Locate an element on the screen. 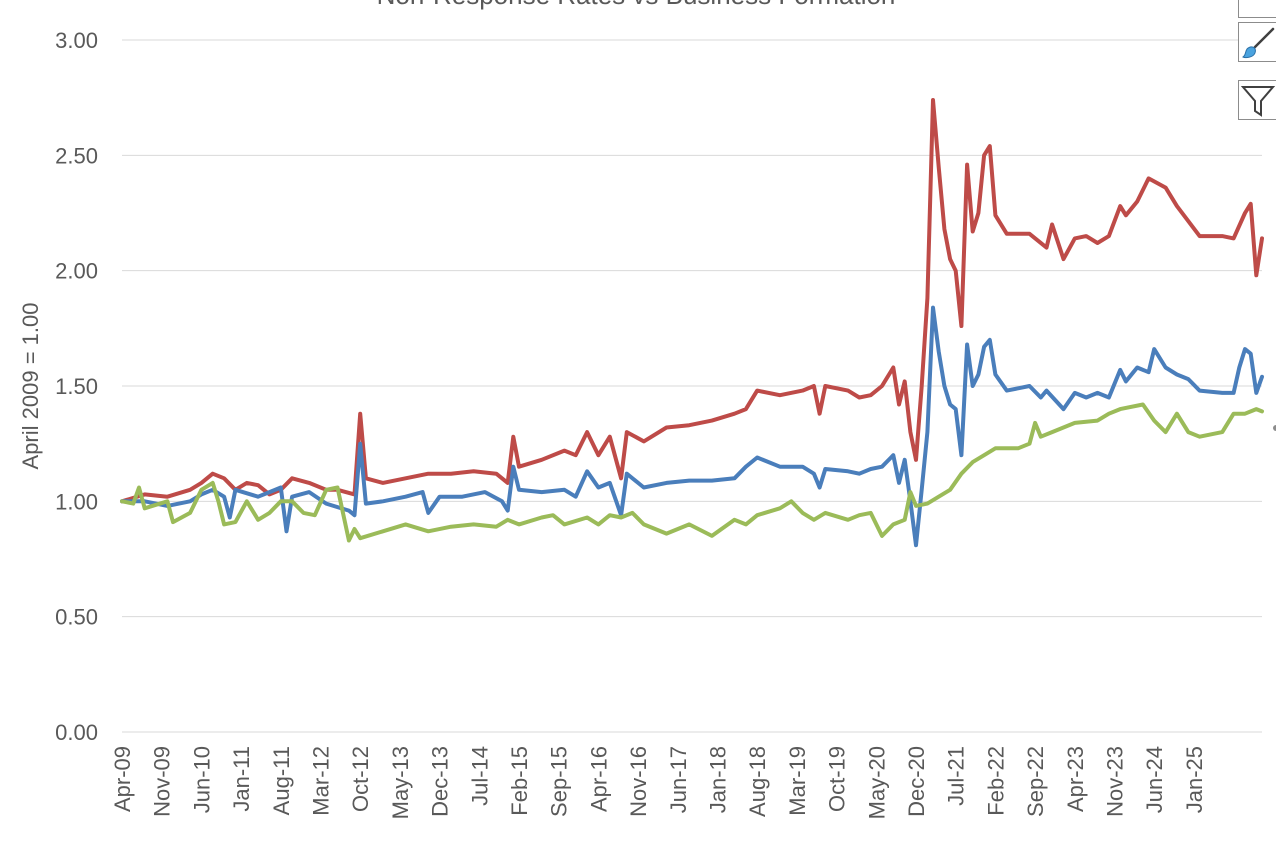 The width and height of the screenshot is (1276, 853). x-tick-label: Jan-11 is located at coordinates (241, 779).